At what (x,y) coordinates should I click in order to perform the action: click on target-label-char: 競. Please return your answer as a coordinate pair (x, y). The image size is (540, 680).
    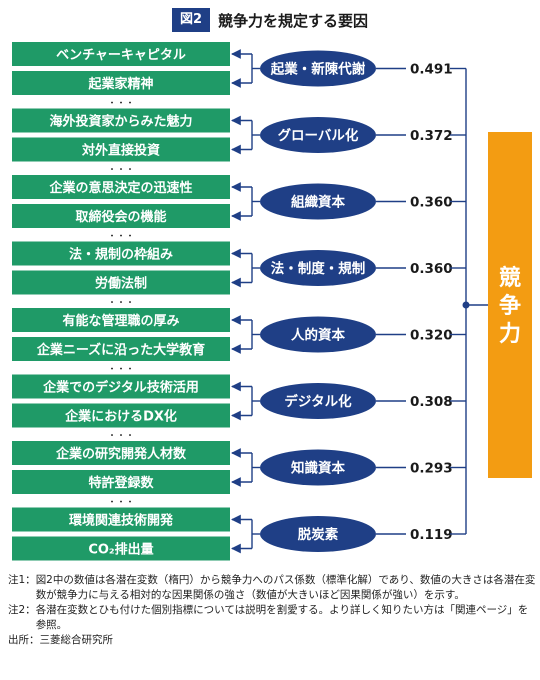
    Looking at the image, I should click on (510, 278).